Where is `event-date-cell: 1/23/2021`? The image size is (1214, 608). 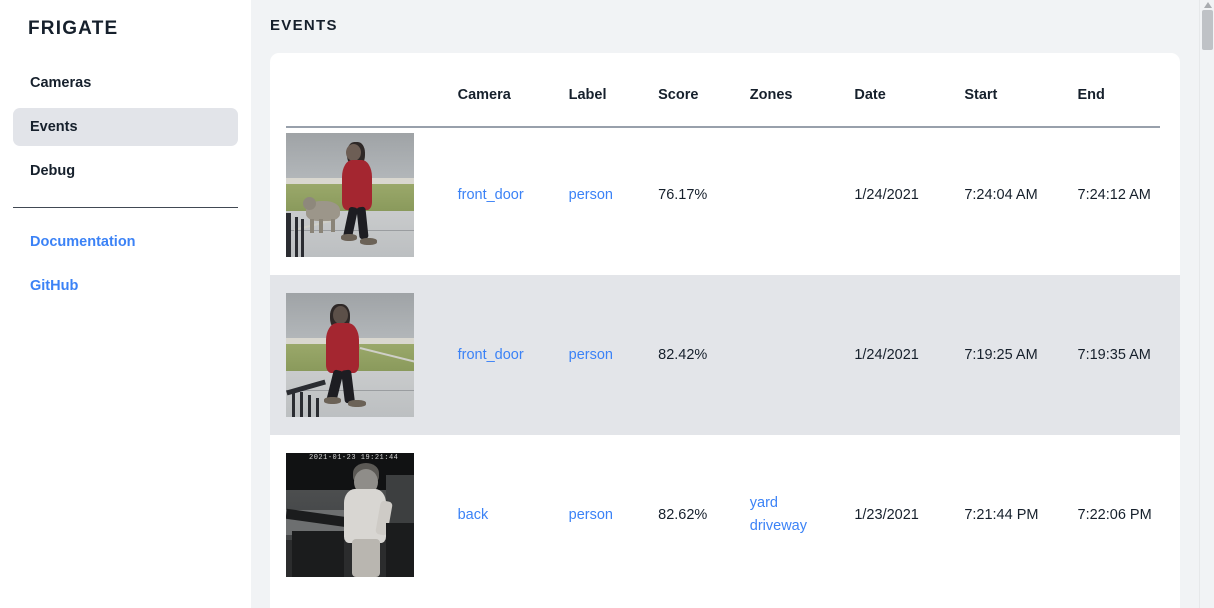 event-date-cell: 1/23/2021 is located at coordinates (886, 515).